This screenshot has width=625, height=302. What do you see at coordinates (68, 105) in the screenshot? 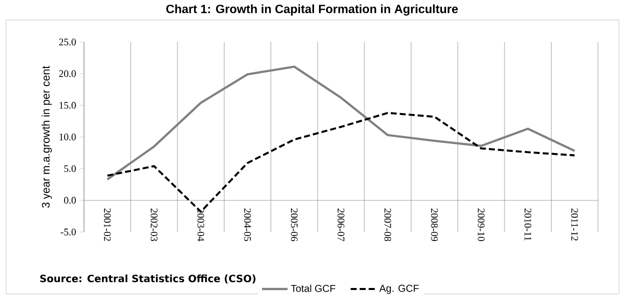
I see `y-tick-label: 15.0` at bounding box center [68, 105].